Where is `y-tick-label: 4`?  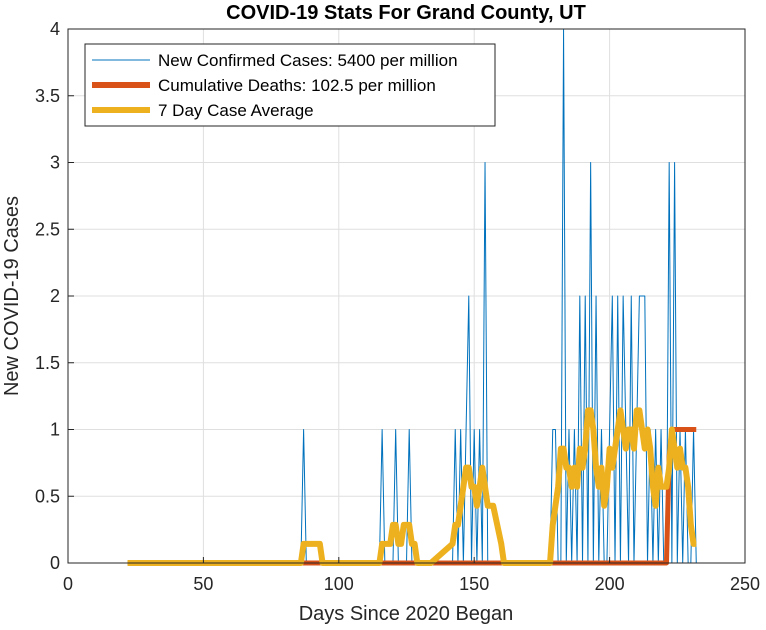
y-tick-label: 4 is located at coordinates (55, 29).